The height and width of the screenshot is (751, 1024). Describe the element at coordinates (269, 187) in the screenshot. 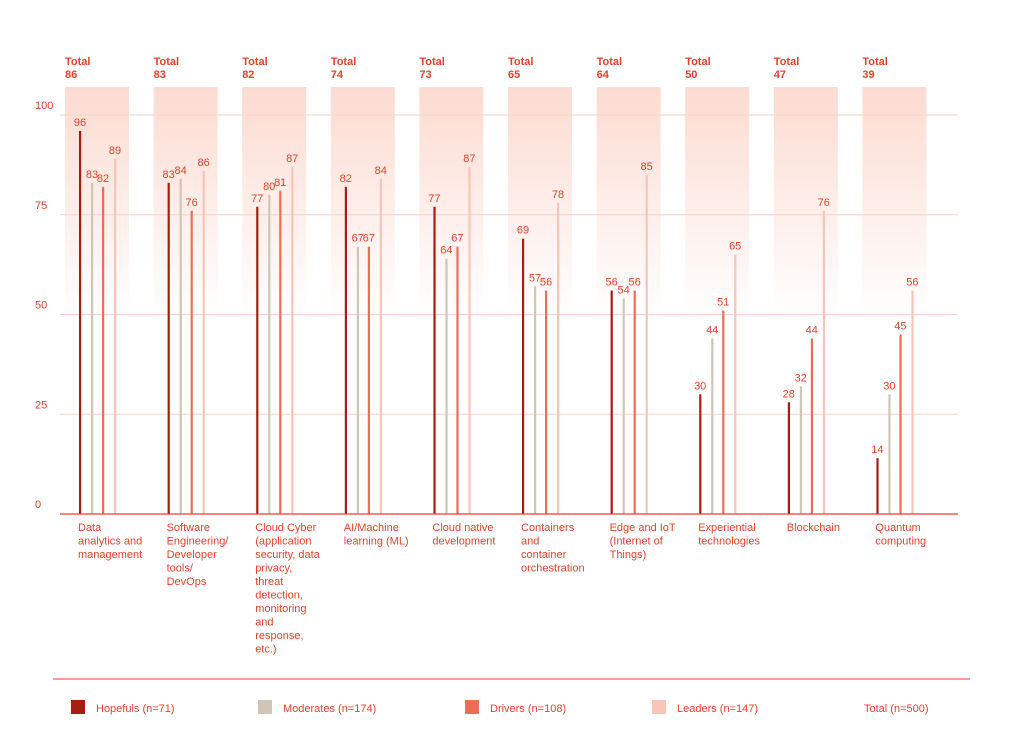

I see `bar-value-label: 80` at that location.